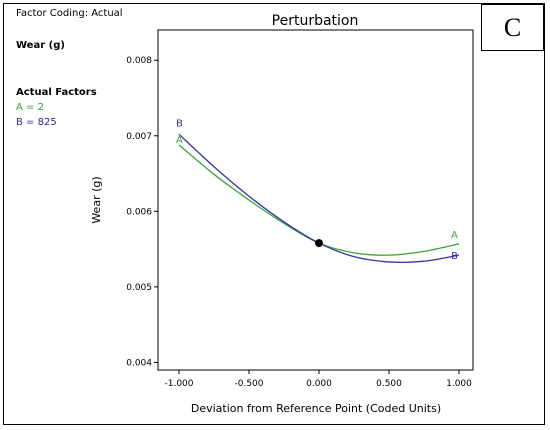 This screenshot has height=430, width=550. I want to click on y-tick-label: 0.004, so click(139, 363).